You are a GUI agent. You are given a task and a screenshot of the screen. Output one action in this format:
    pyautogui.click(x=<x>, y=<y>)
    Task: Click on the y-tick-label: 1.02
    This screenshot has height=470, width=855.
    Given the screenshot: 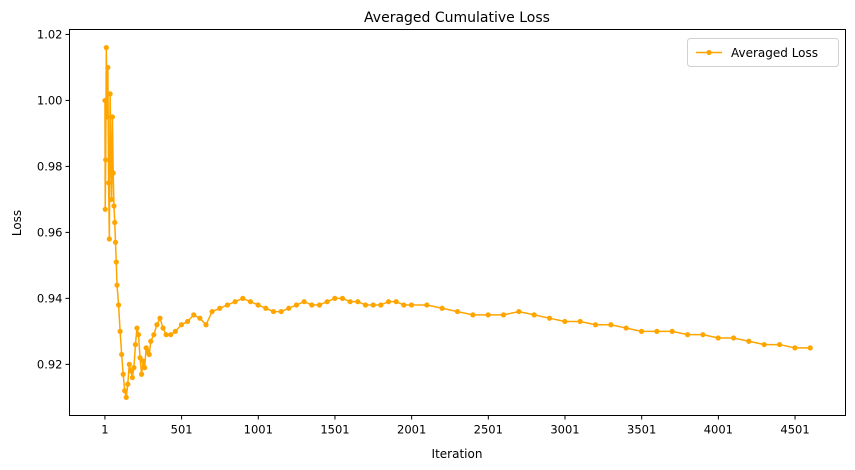 What is the action you would take?
    pyautogui.click(x=50, y=34)
    